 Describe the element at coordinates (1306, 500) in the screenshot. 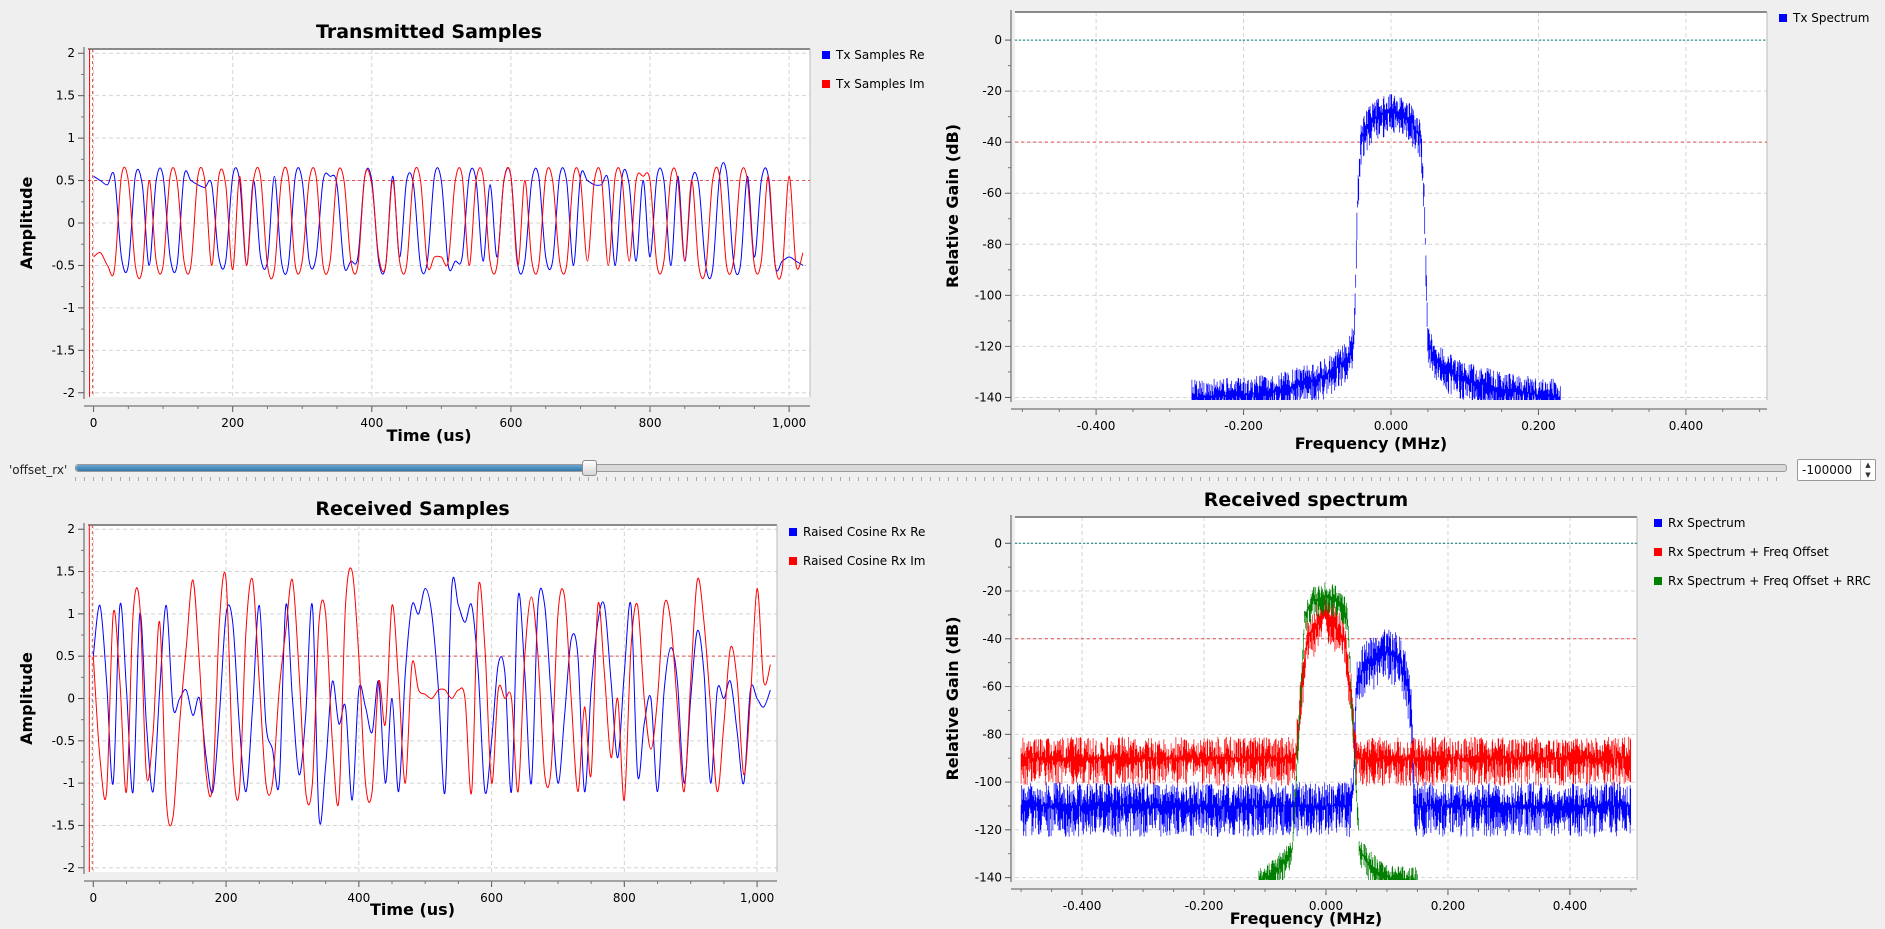

I see `chart-title: Received spectrum` at that location.